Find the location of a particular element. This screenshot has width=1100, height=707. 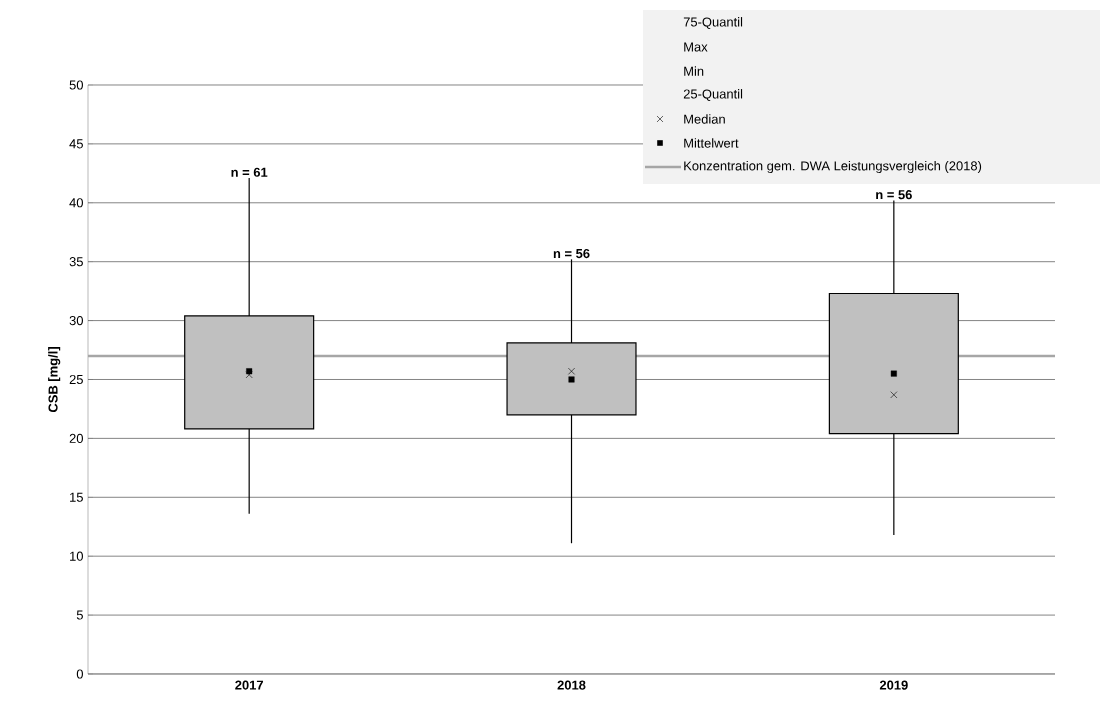

y-tick-label: 0 is located at coordinates (79, 674).